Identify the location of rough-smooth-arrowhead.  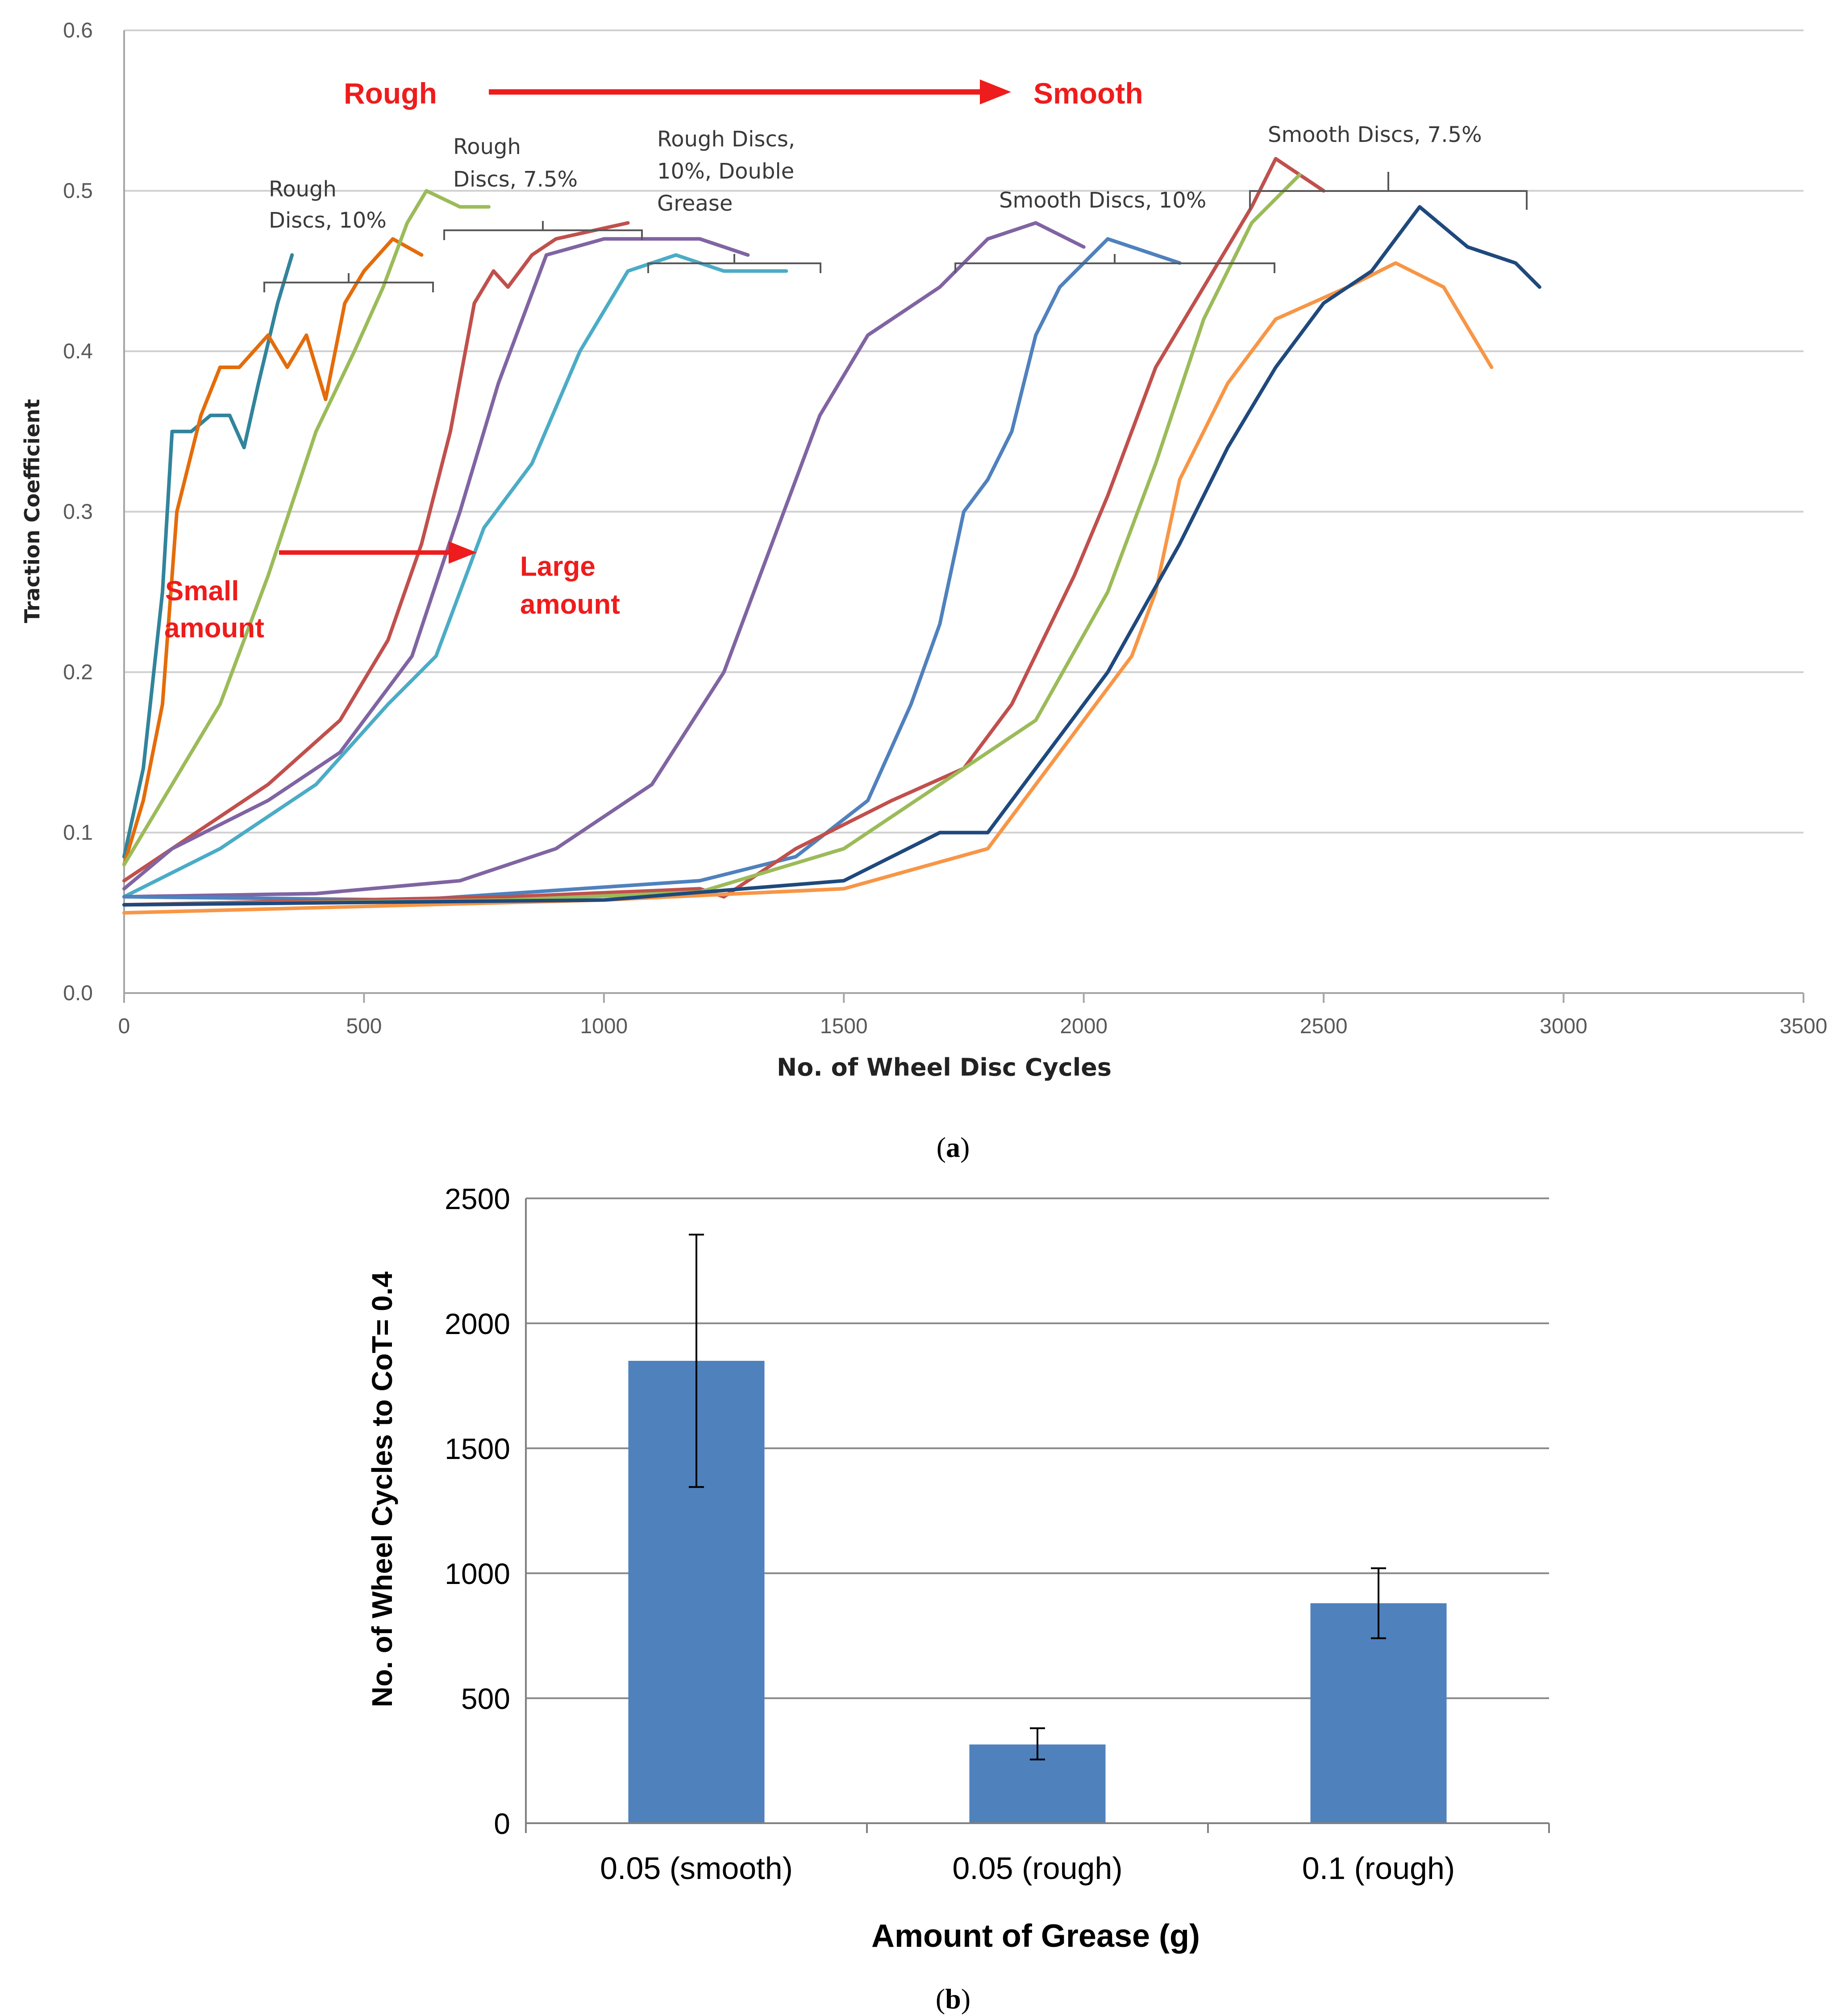
(995, 91).